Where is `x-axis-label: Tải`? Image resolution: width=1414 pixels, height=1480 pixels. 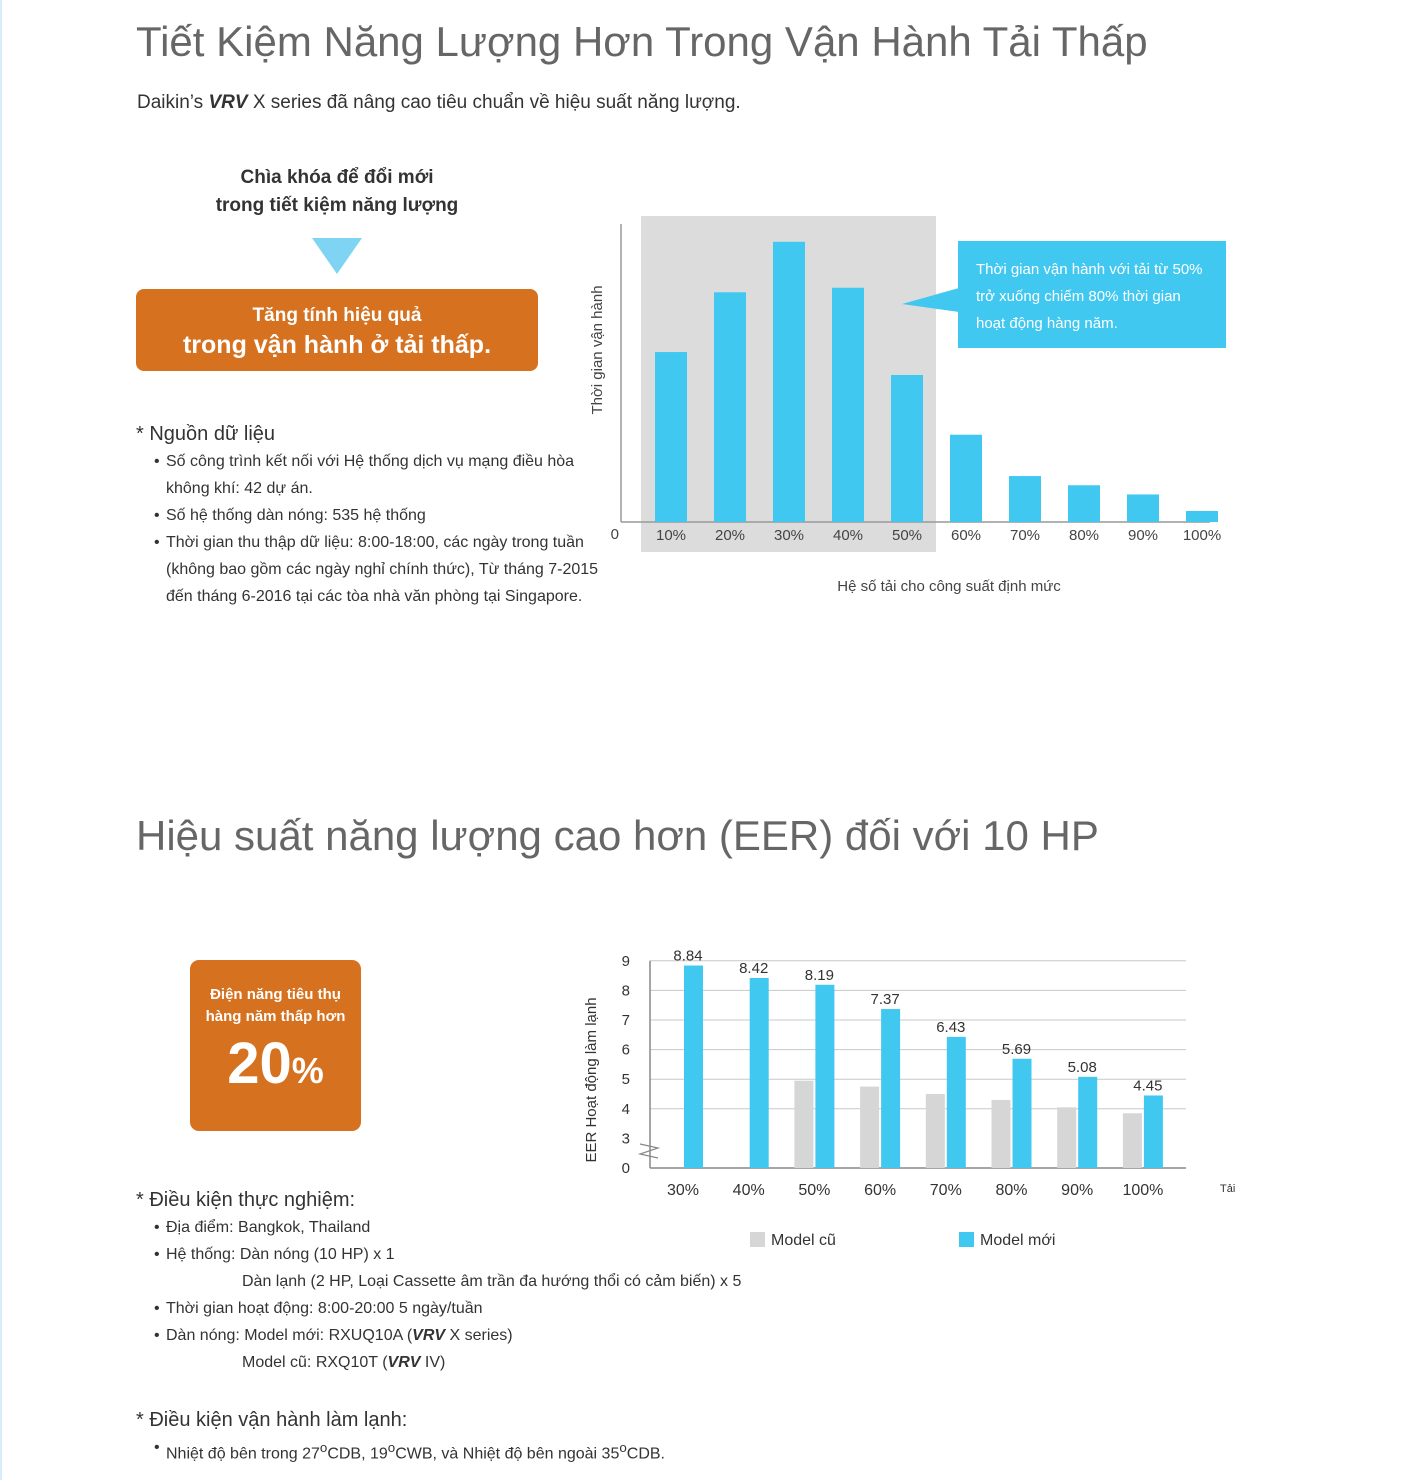
x-axis-label: Tải is located at coordinates (1227, 1189).